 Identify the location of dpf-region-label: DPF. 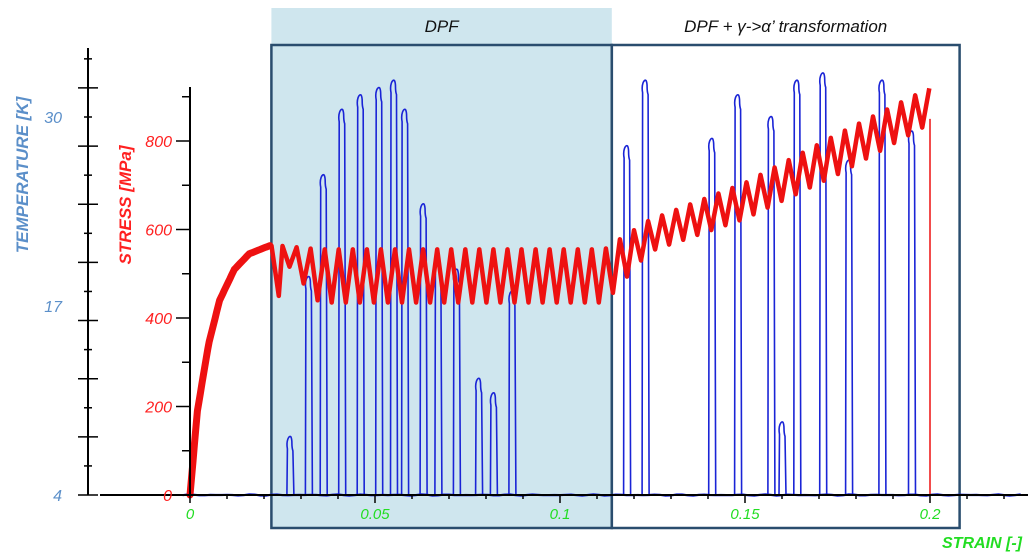
(443, 26).